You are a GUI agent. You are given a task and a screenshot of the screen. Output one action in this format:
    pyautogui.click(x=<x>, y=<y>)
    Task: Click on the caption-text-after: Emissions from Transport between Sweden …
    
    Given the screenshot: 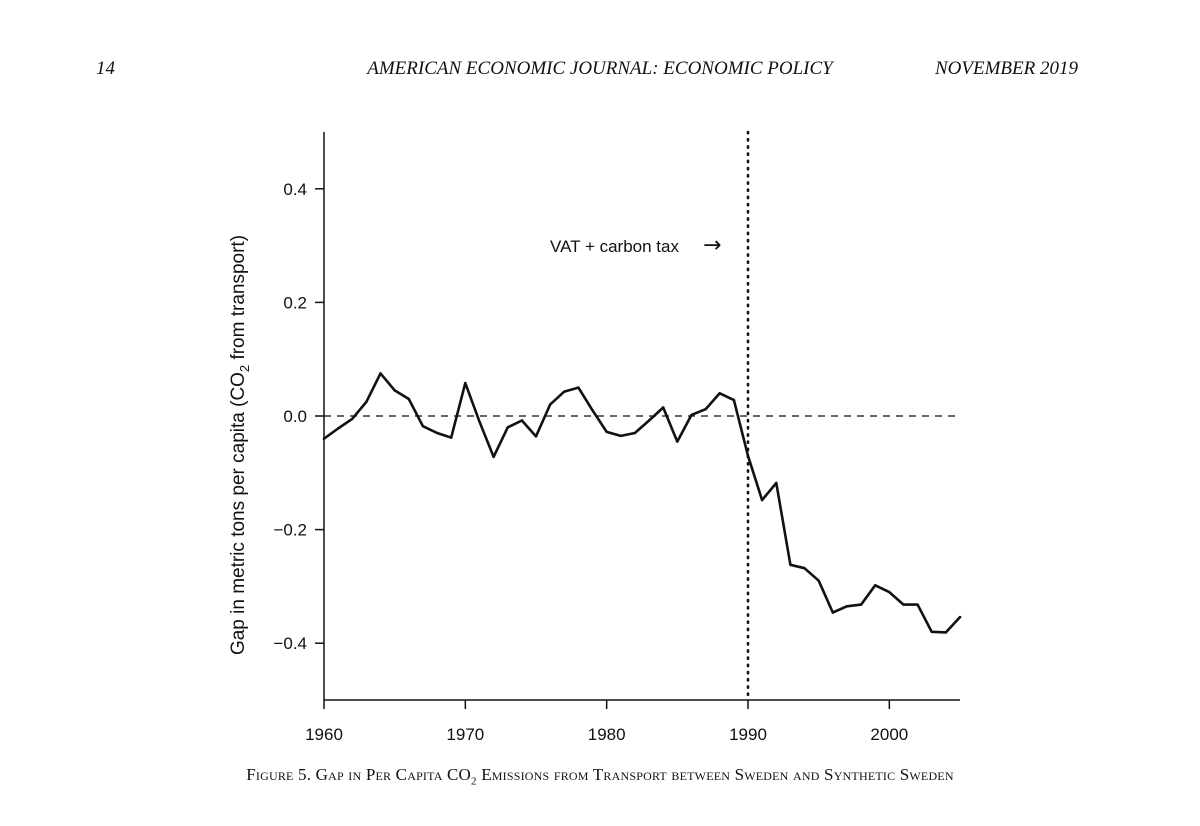 What is the action you would take?
    pyautogui.click(x=715, y=774)
    